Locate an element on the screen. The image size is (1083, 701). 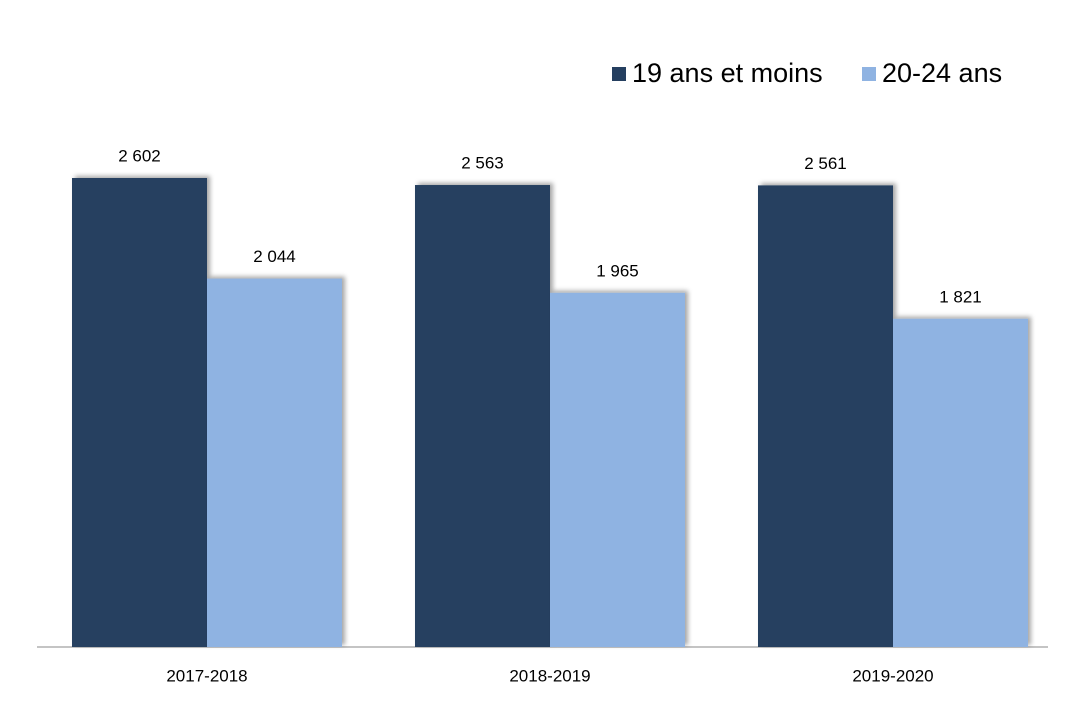
legend-label: 20-24 ans is located at coordinates (942, 73).